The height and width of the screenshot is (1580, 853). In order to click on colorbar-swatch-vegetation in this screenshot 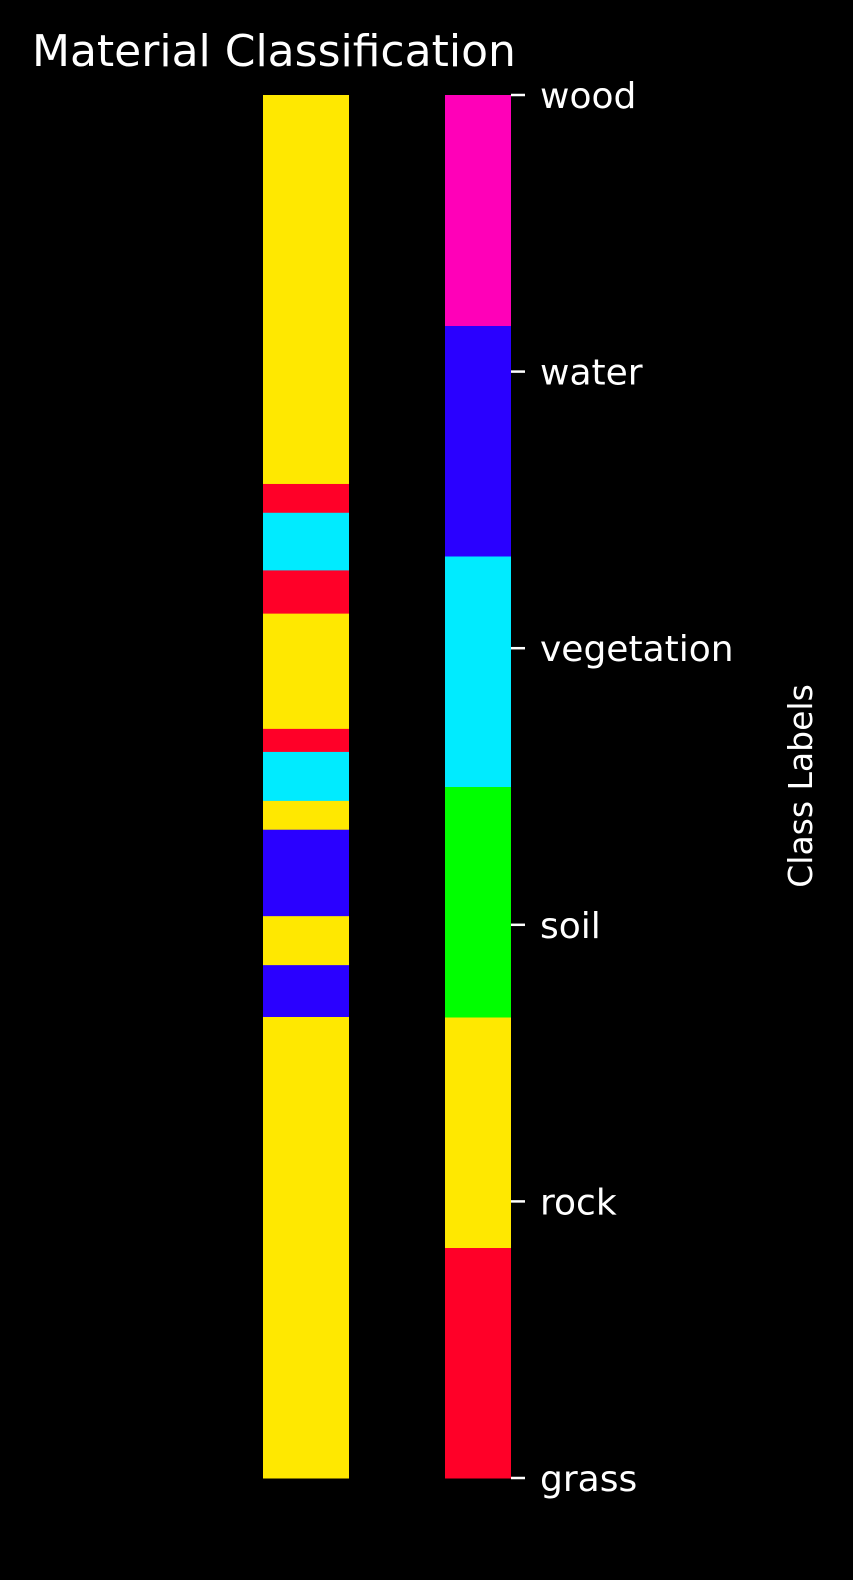, I will do `click(478, 671)`.